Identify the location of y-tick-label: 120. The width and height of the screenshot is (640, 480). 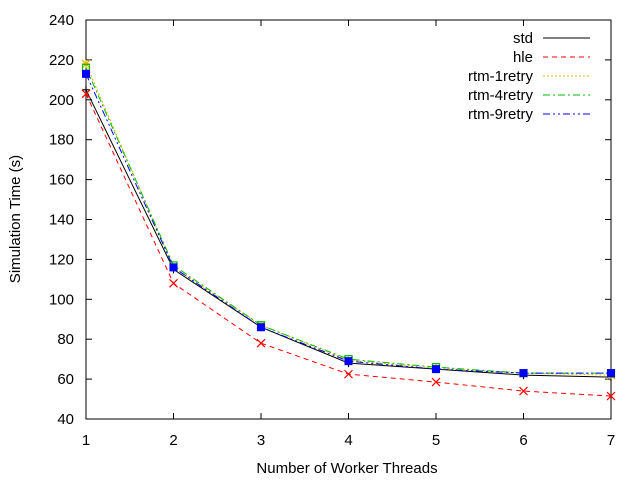
(61, 259).